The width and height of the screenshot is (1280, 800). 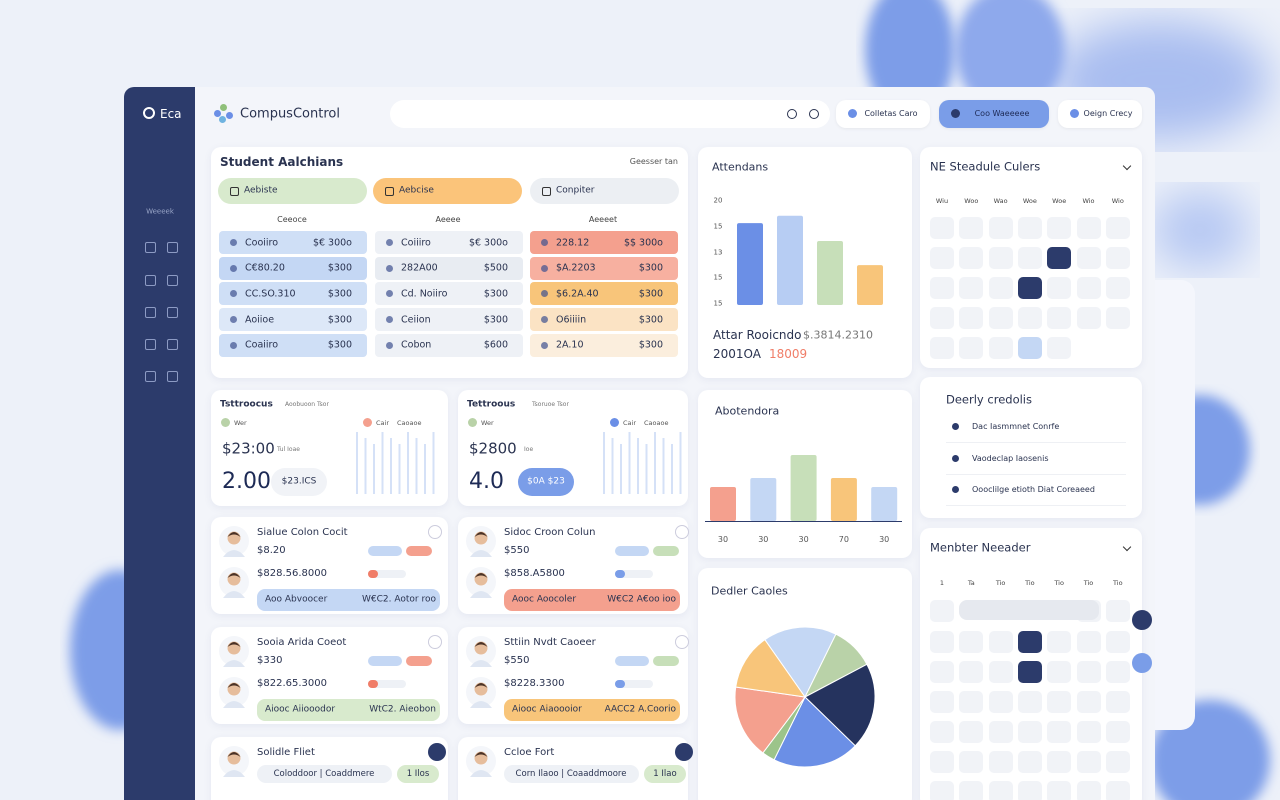 I want to click on footer-highlight: 18009, so click(x=788, y=354).